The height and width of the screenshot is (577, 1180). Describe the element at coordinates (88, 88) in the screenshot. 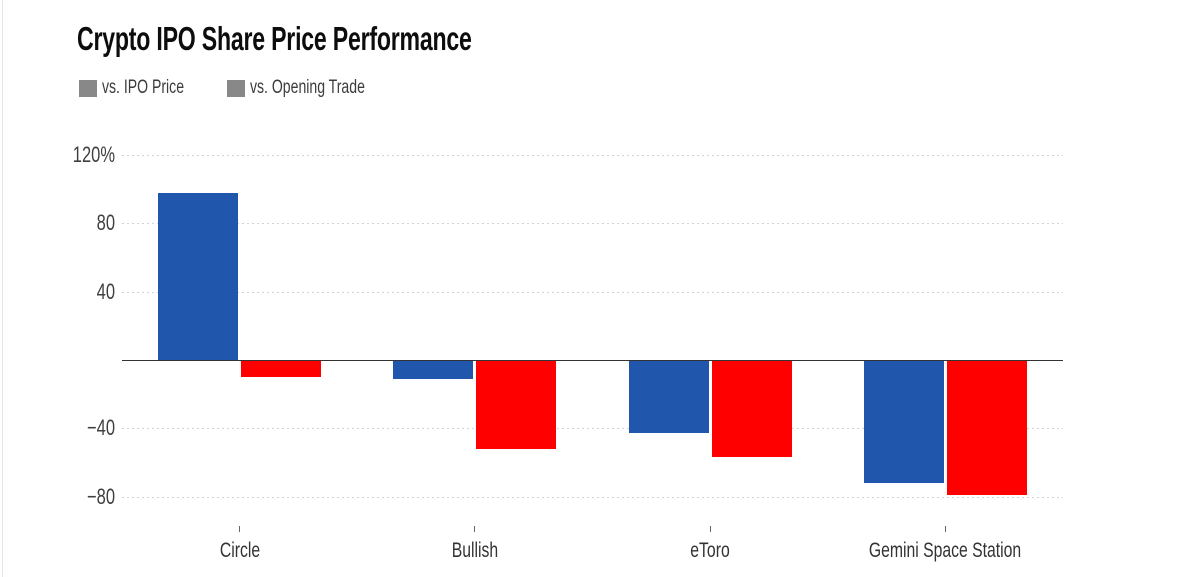

I see `legend-swatch-blue-icon` at that location.